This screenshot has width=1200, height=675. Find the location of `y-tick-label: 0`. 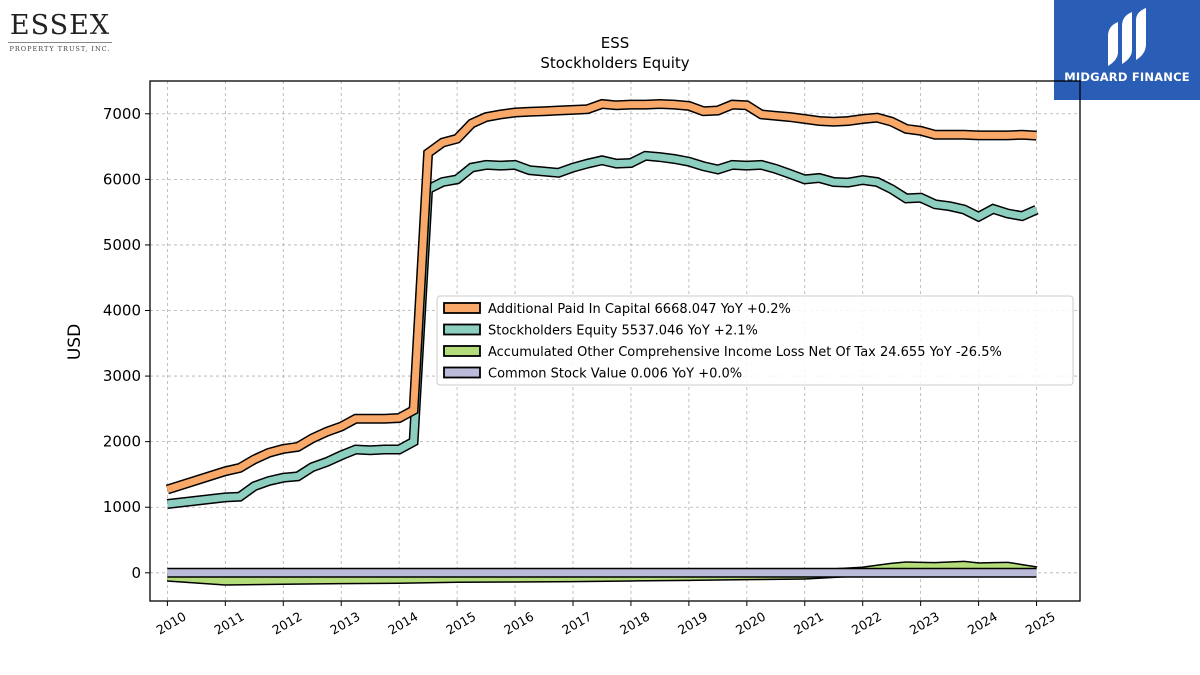

y-tick-label: 0 is located at coordinates (136, 573).